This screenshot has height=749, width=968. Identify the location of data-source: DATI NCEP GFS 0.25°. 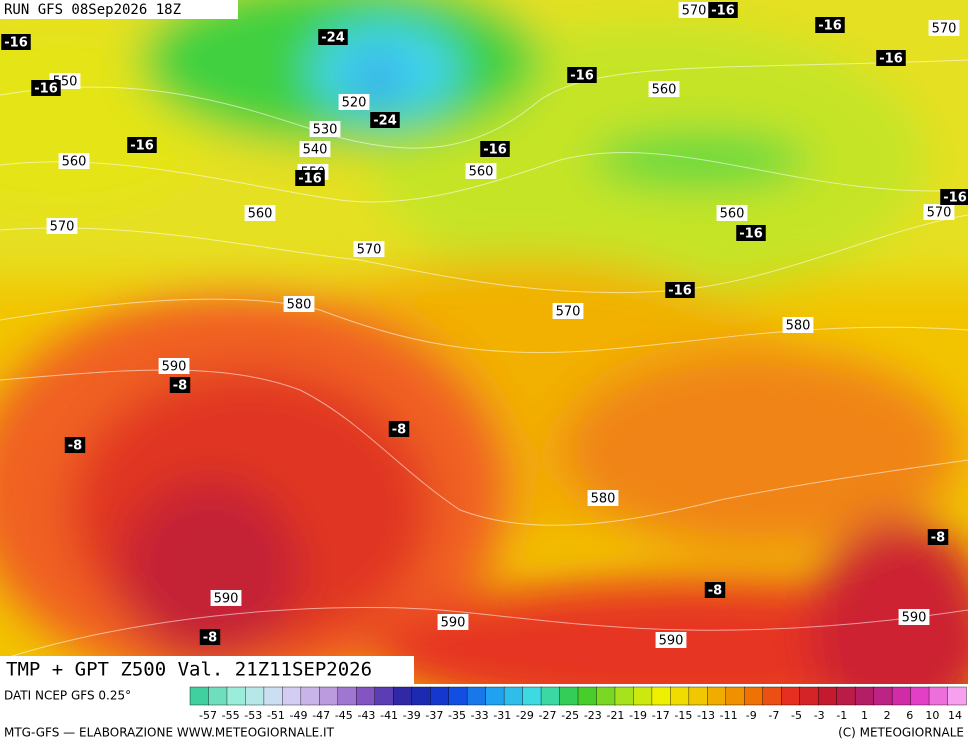
(67, 696).